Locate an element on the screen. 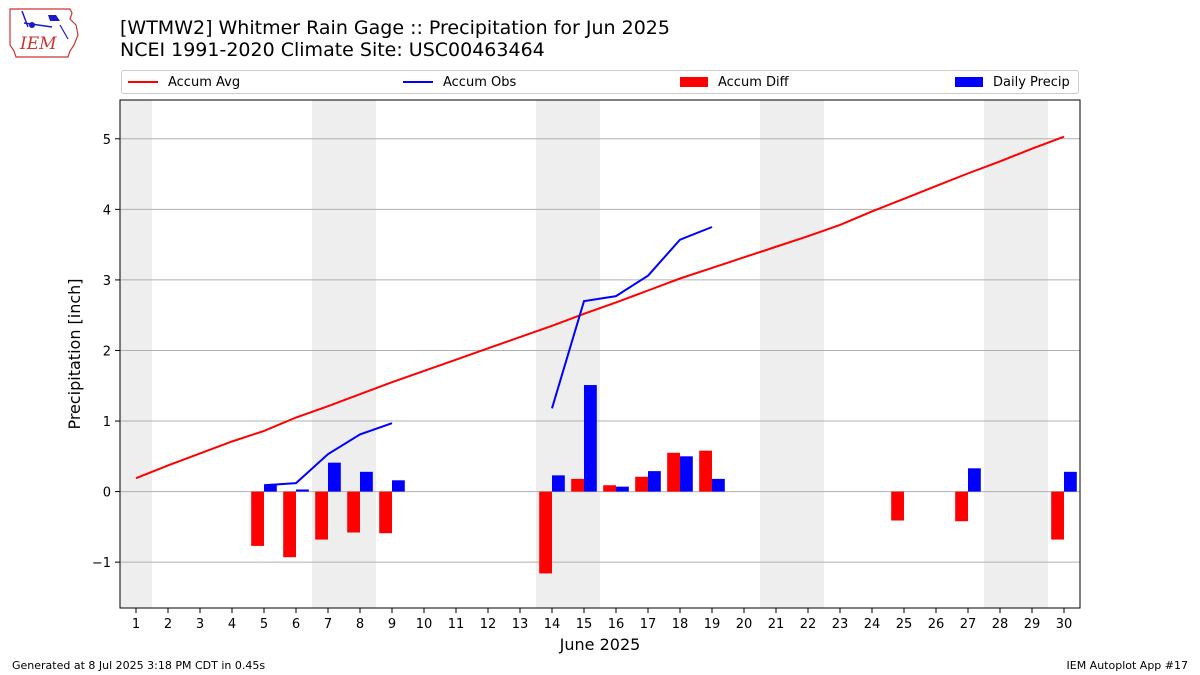 The height and width of the screenshot is (675, 1200). x-tick-label: 8 is located at coordinates (360, 624).